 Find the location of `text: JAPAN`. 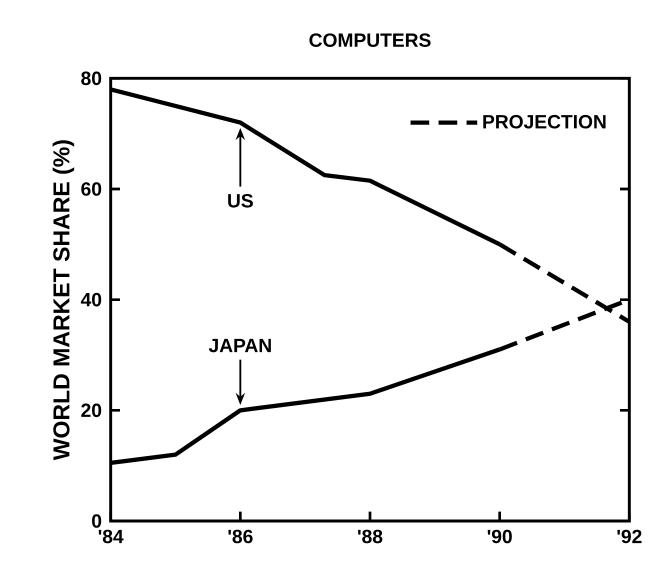

text: JAPAN is located at coordinates (239, 345).